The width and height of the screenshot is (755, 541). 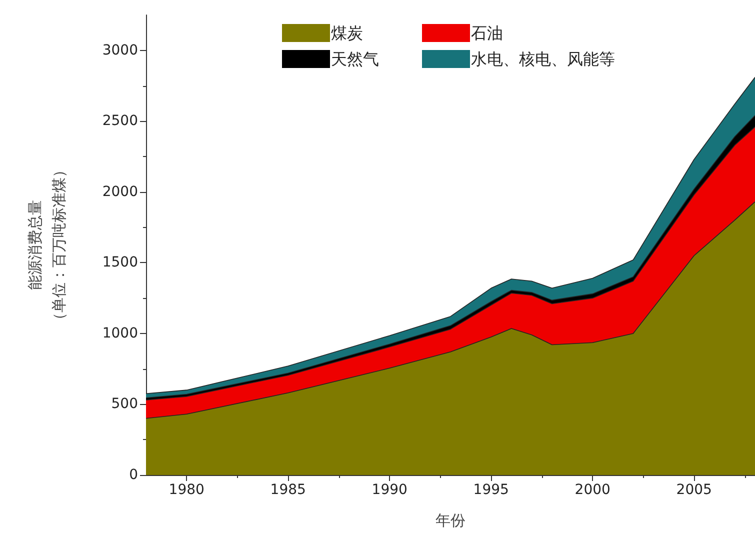 What do you see at coordinates (120, 50) in the screenshot?
I see `y-tick-label: 3000` at bounding box center [120, 50].